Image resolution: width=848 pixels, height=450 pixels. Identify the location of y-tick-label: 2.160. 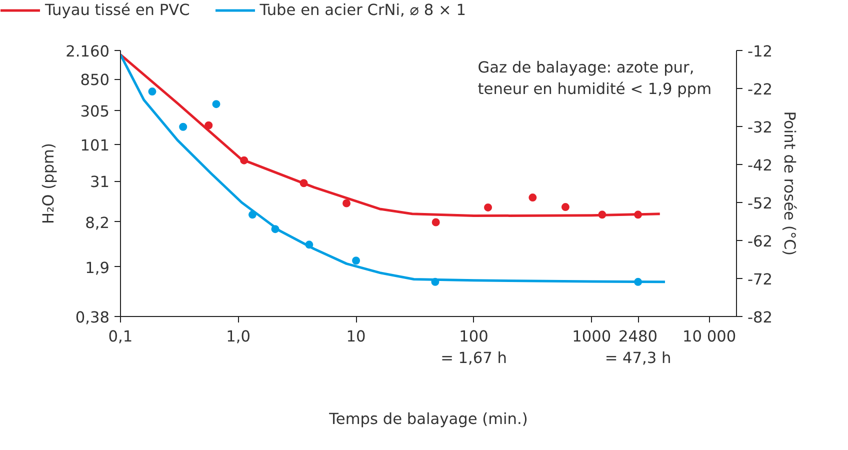
(88, 51).